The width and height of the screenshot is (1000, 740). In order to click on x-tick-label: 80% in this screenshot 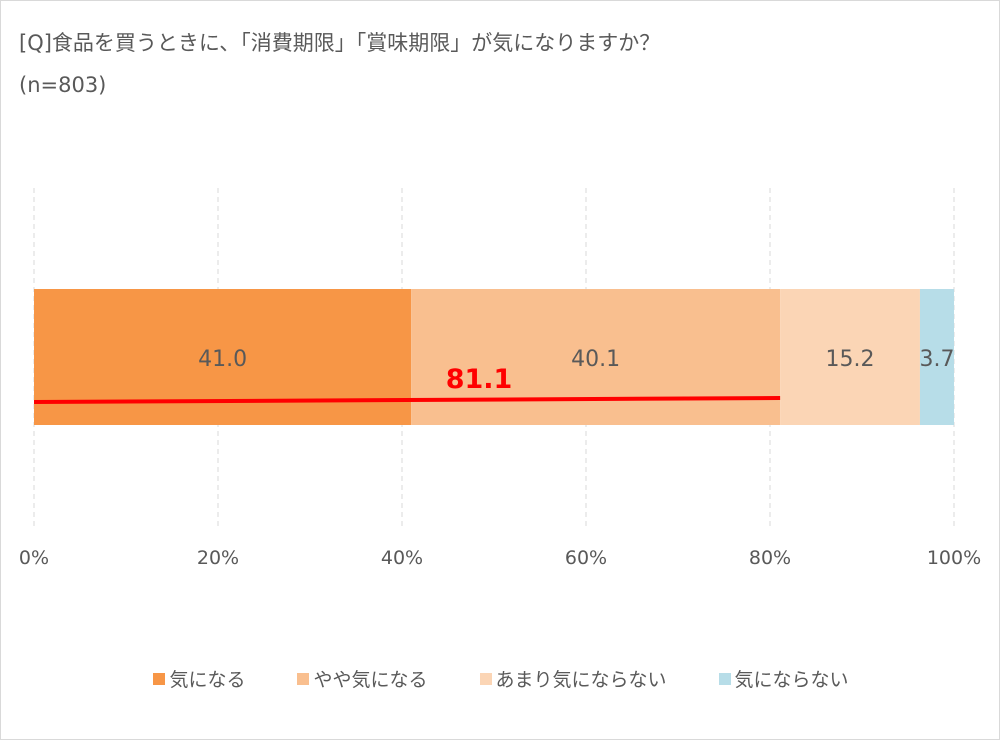, I will do `click(770, 558)`.